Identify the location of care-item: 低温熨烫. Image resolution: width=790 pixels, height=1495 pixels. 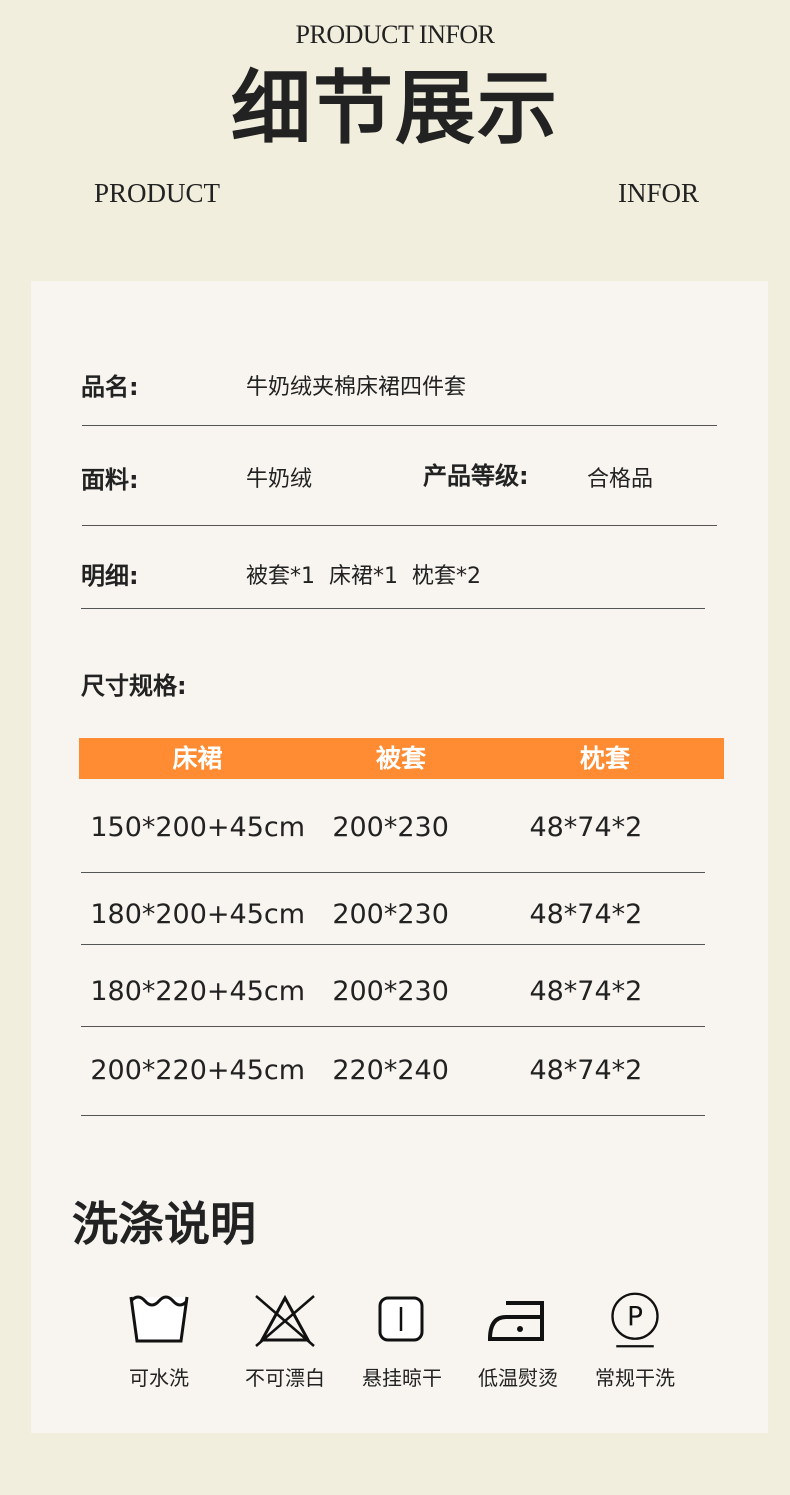
(518, 1340).